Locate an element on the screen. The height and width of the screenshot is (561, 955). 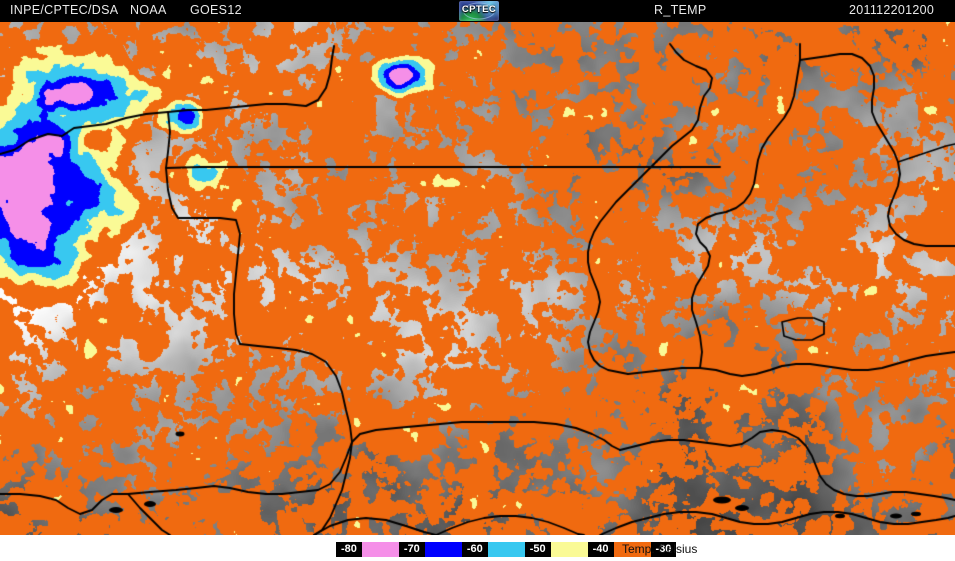
header-datetime-label: 201112201200 is located at coordinates (892, 10).